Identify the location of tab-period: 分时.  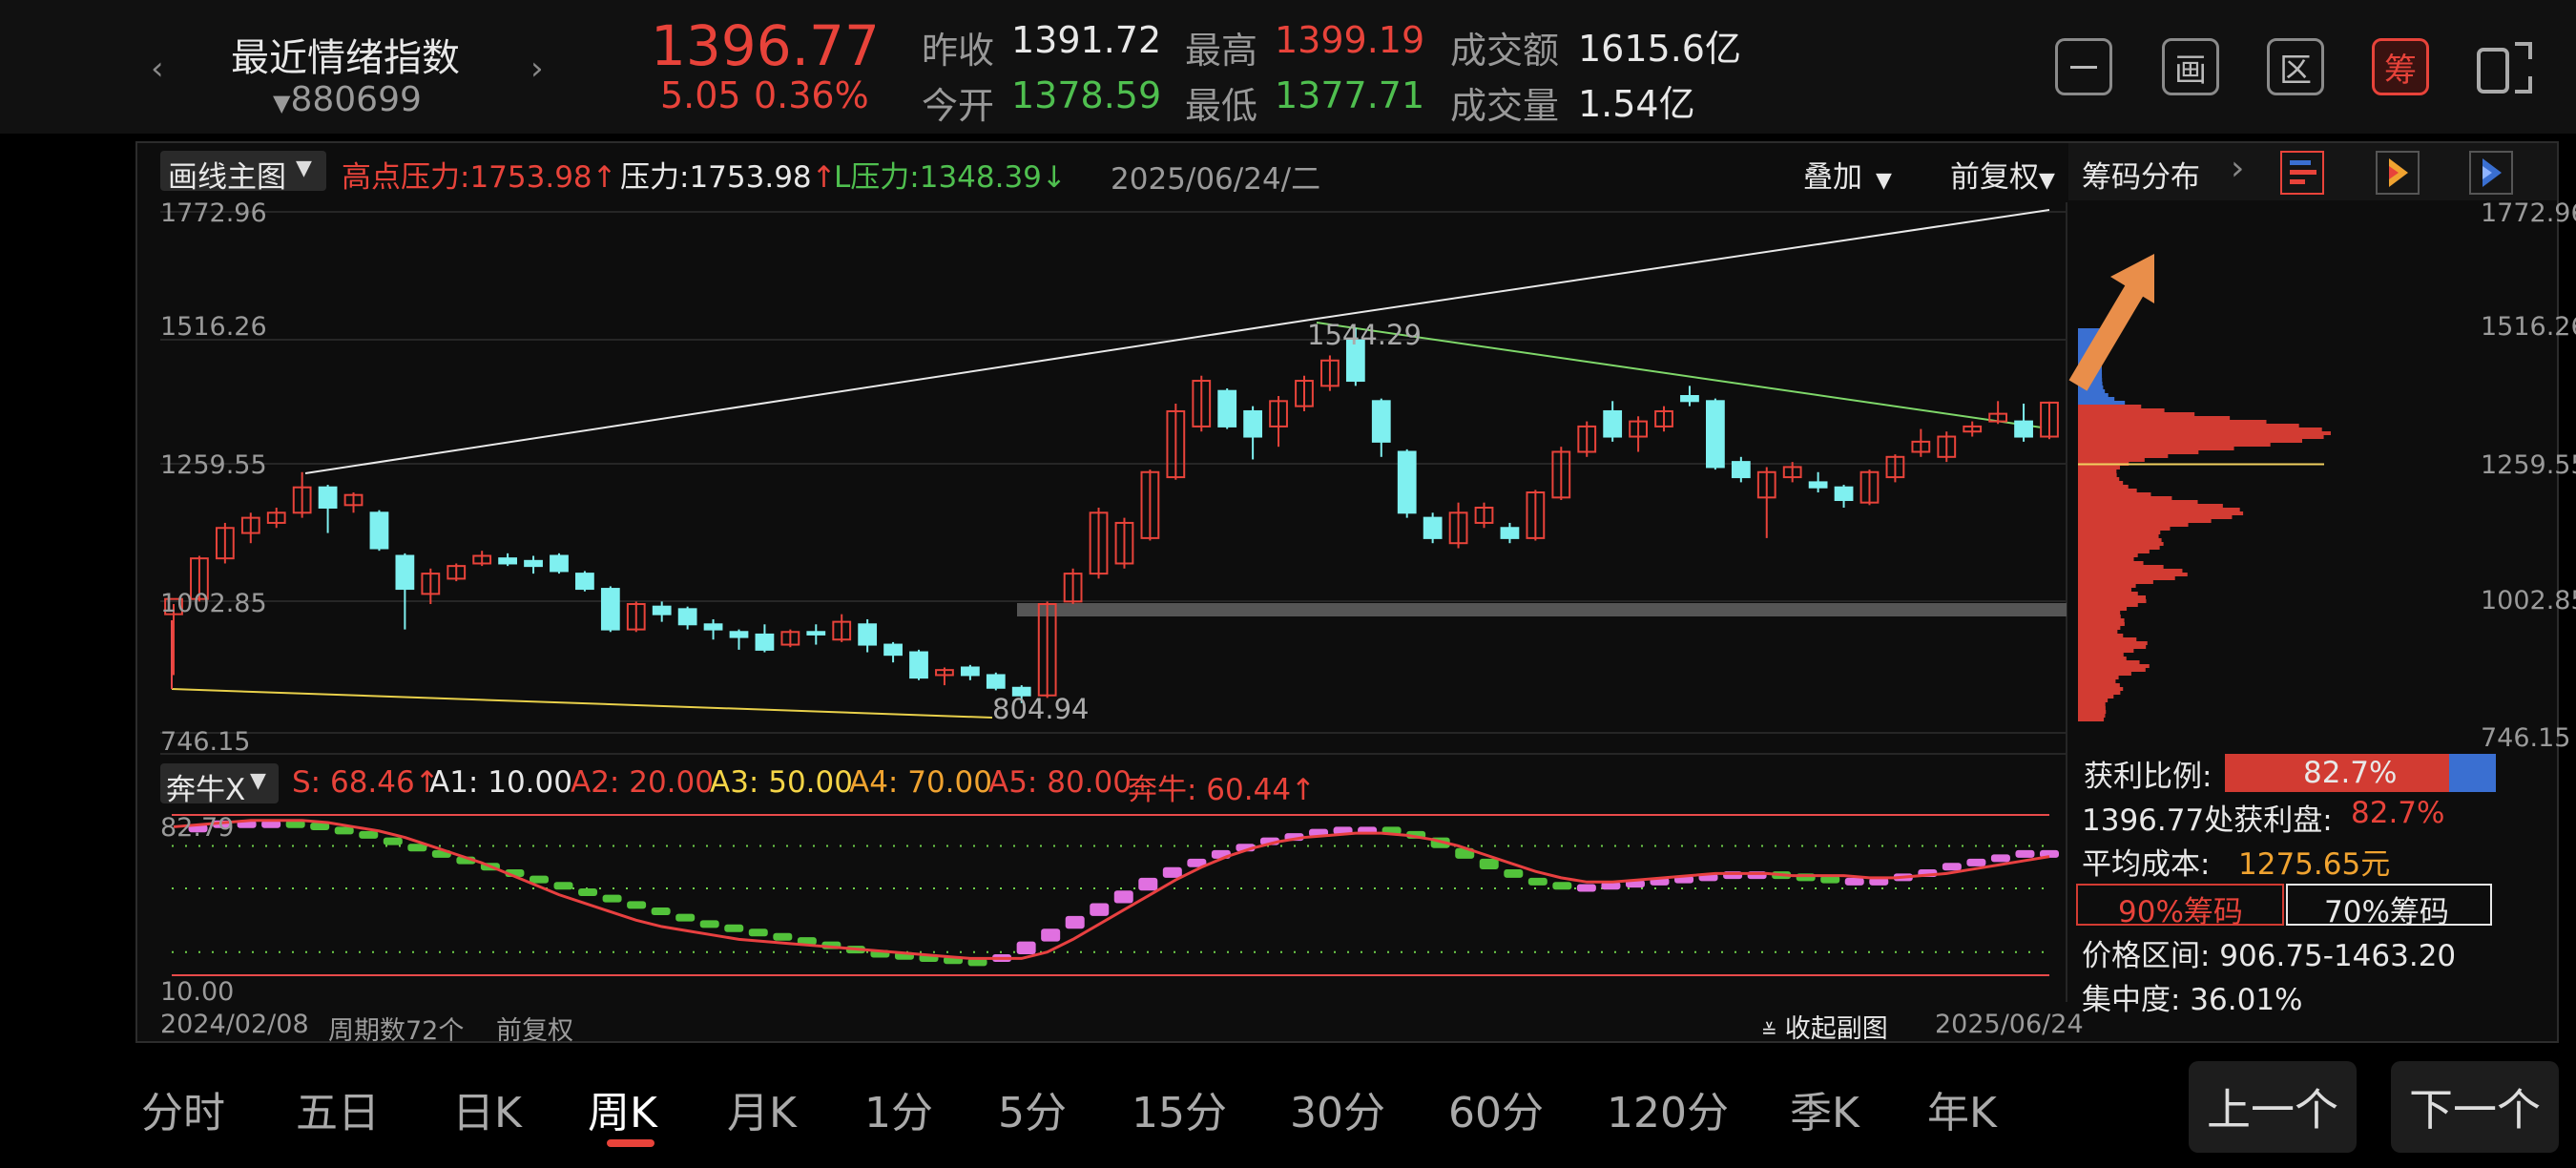
(183, 1113).